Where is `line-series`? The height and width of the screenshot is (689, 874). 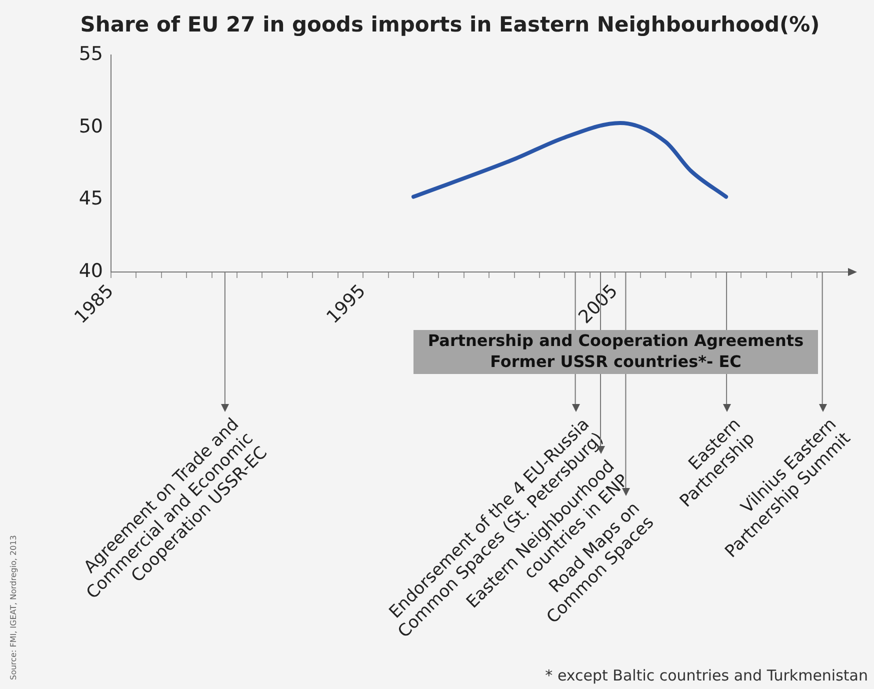
line-series is located at coordinates (569, 159).